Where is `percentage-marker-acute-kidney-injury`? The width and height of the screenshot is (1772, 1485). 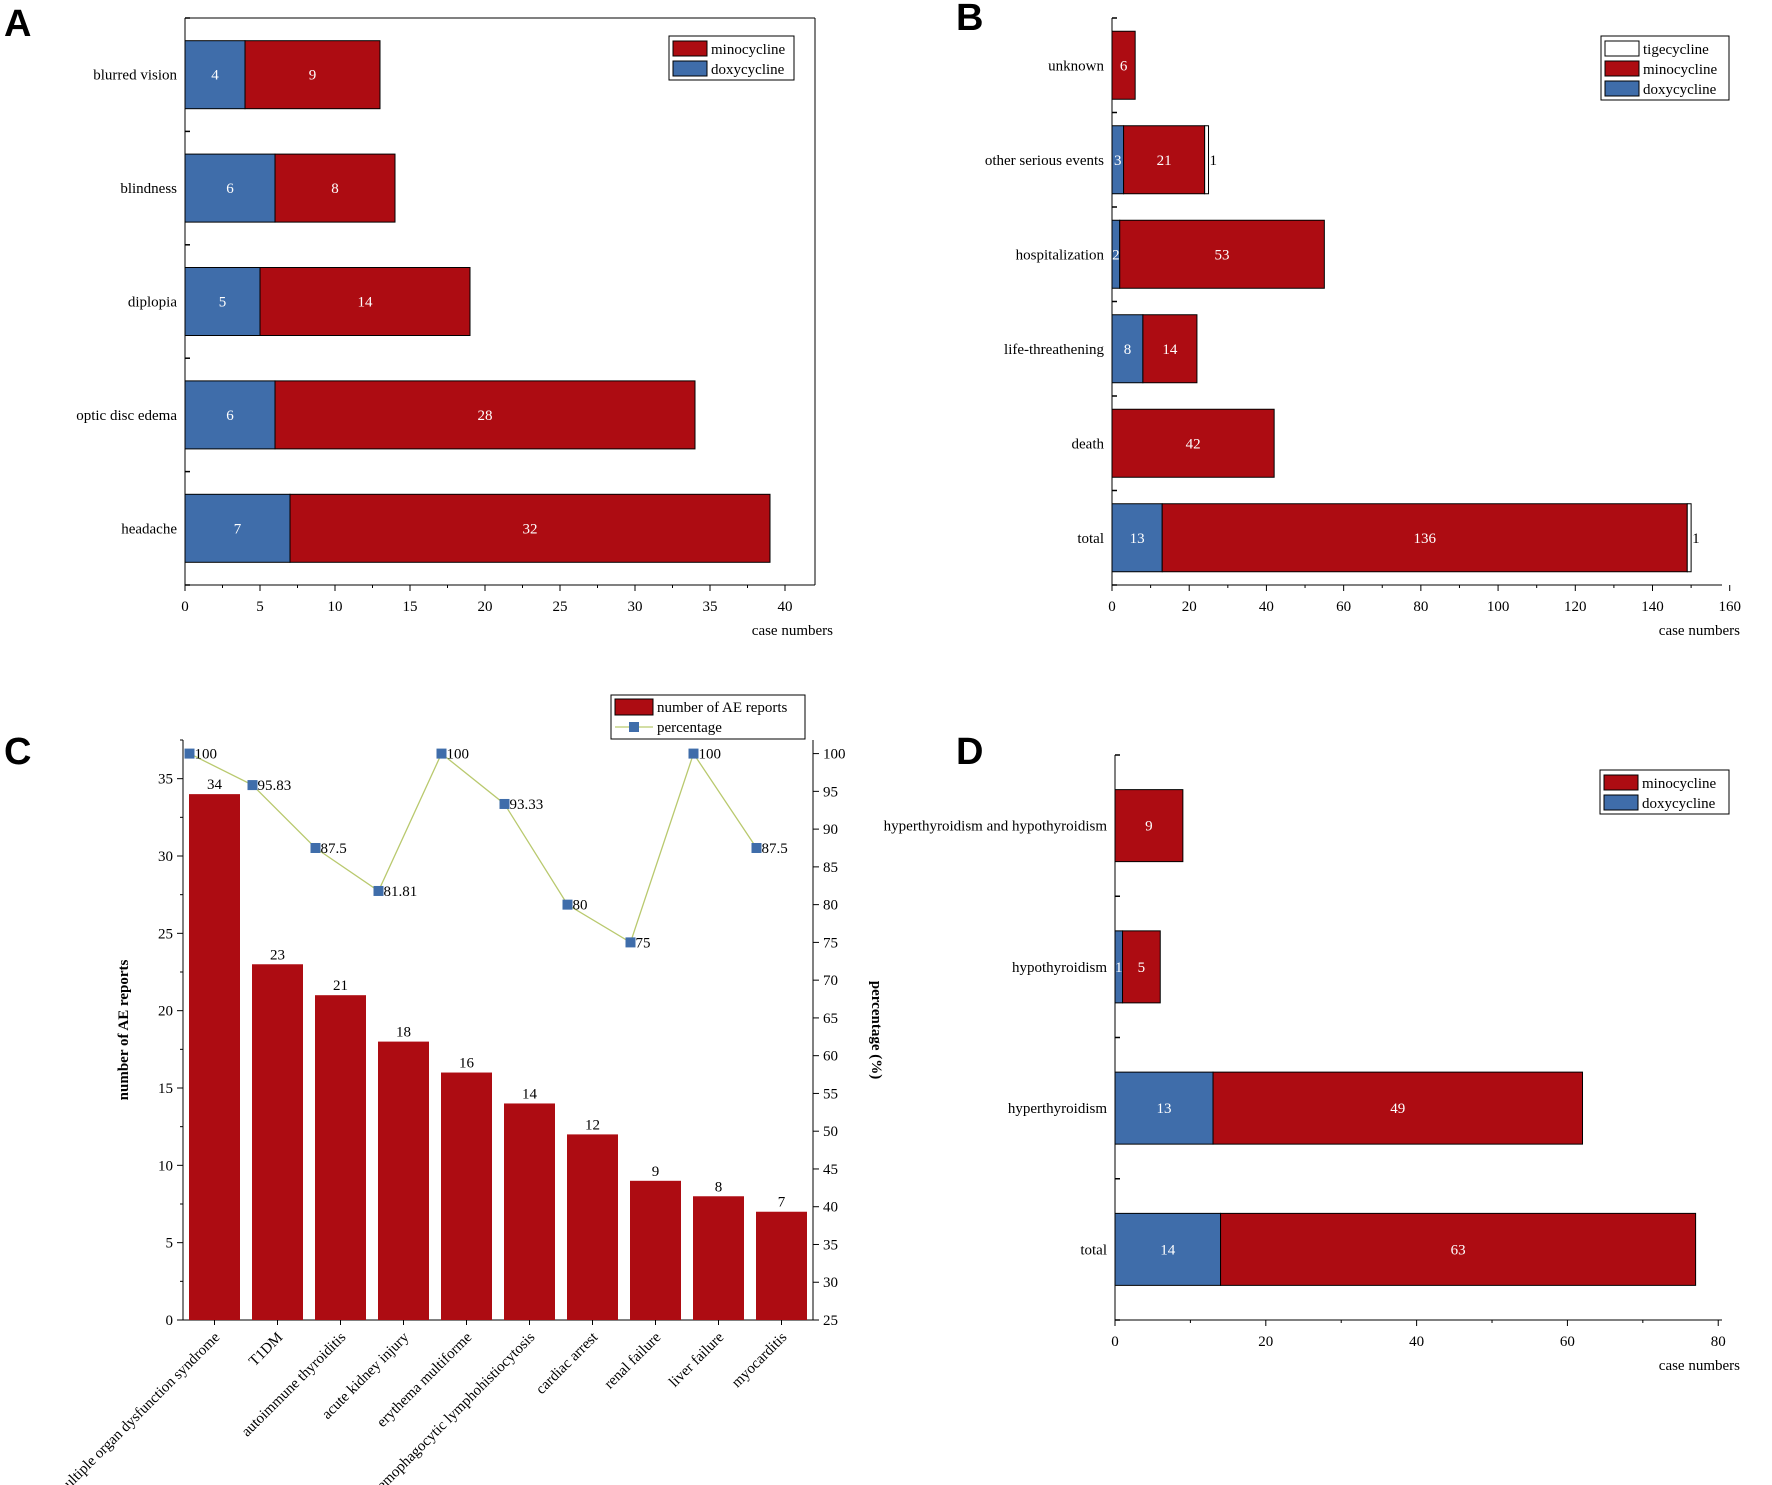 percentage-marker-acute-kidney-injury is located at coordinates (378, 890).